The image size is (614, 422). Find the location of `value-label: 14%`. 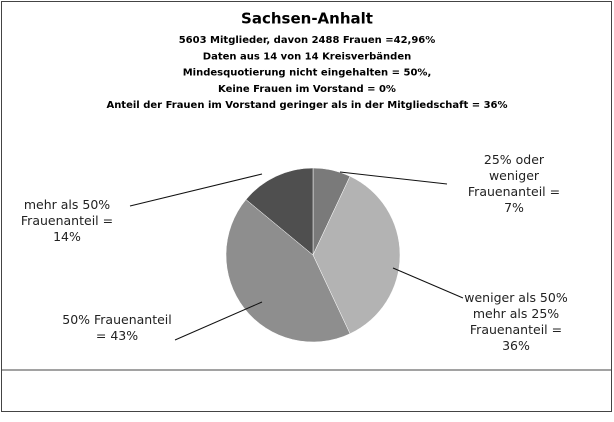

value-label: 14% is located at coordinates (67, 236).